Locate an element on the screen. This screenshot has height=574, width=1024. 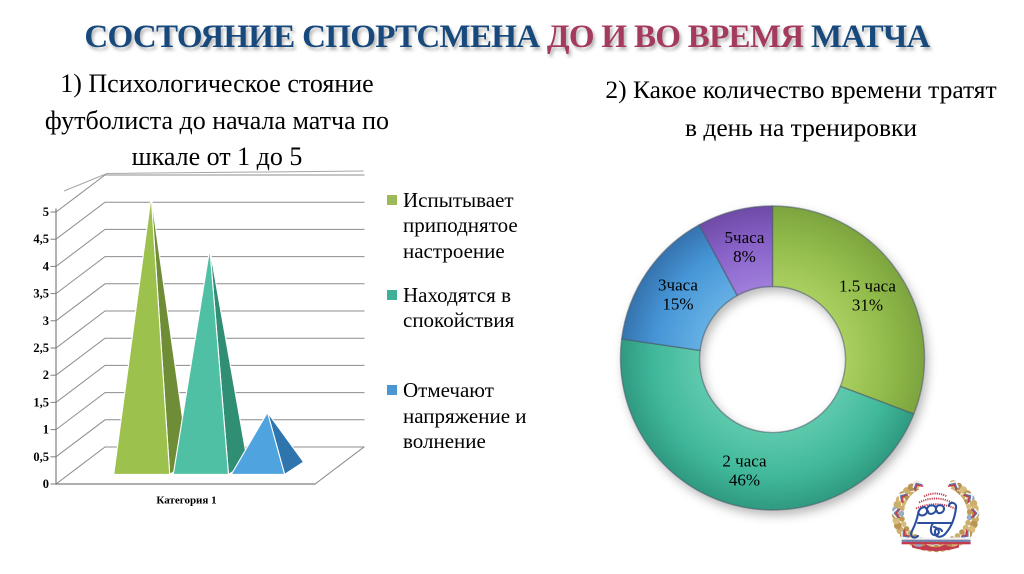
svg-text: 1.5 часа is located at coordinates (867, 286).